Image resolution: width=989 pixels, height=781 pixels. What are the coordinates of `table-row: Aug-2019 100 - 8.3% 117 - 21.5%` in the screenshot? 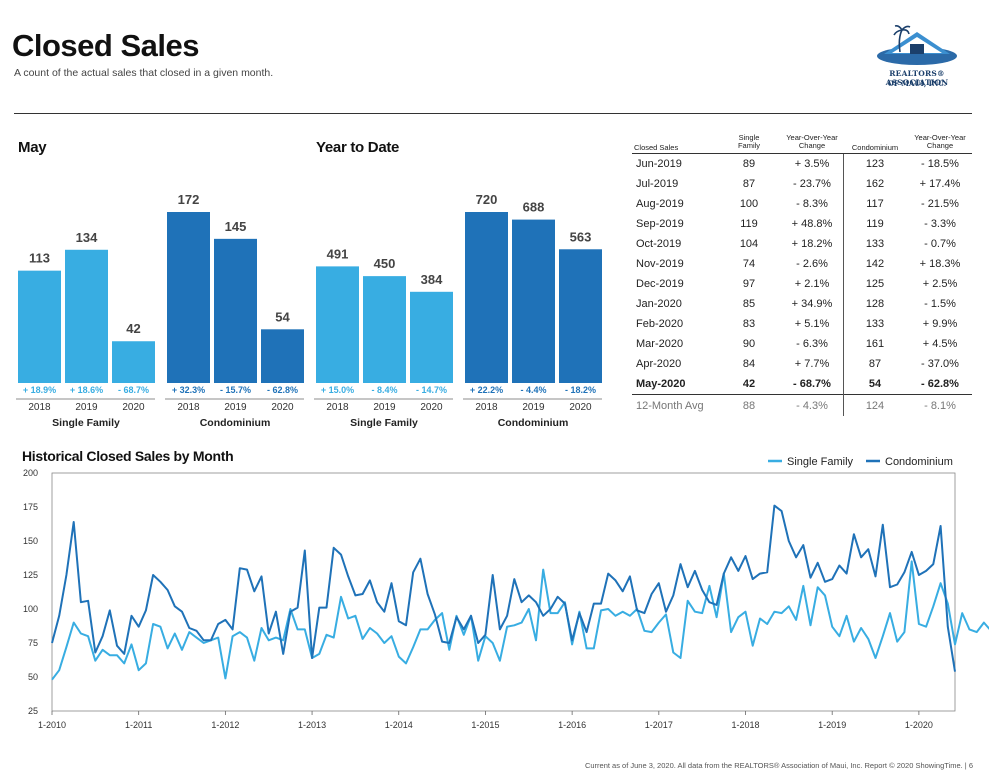 It's located at (802, 204).